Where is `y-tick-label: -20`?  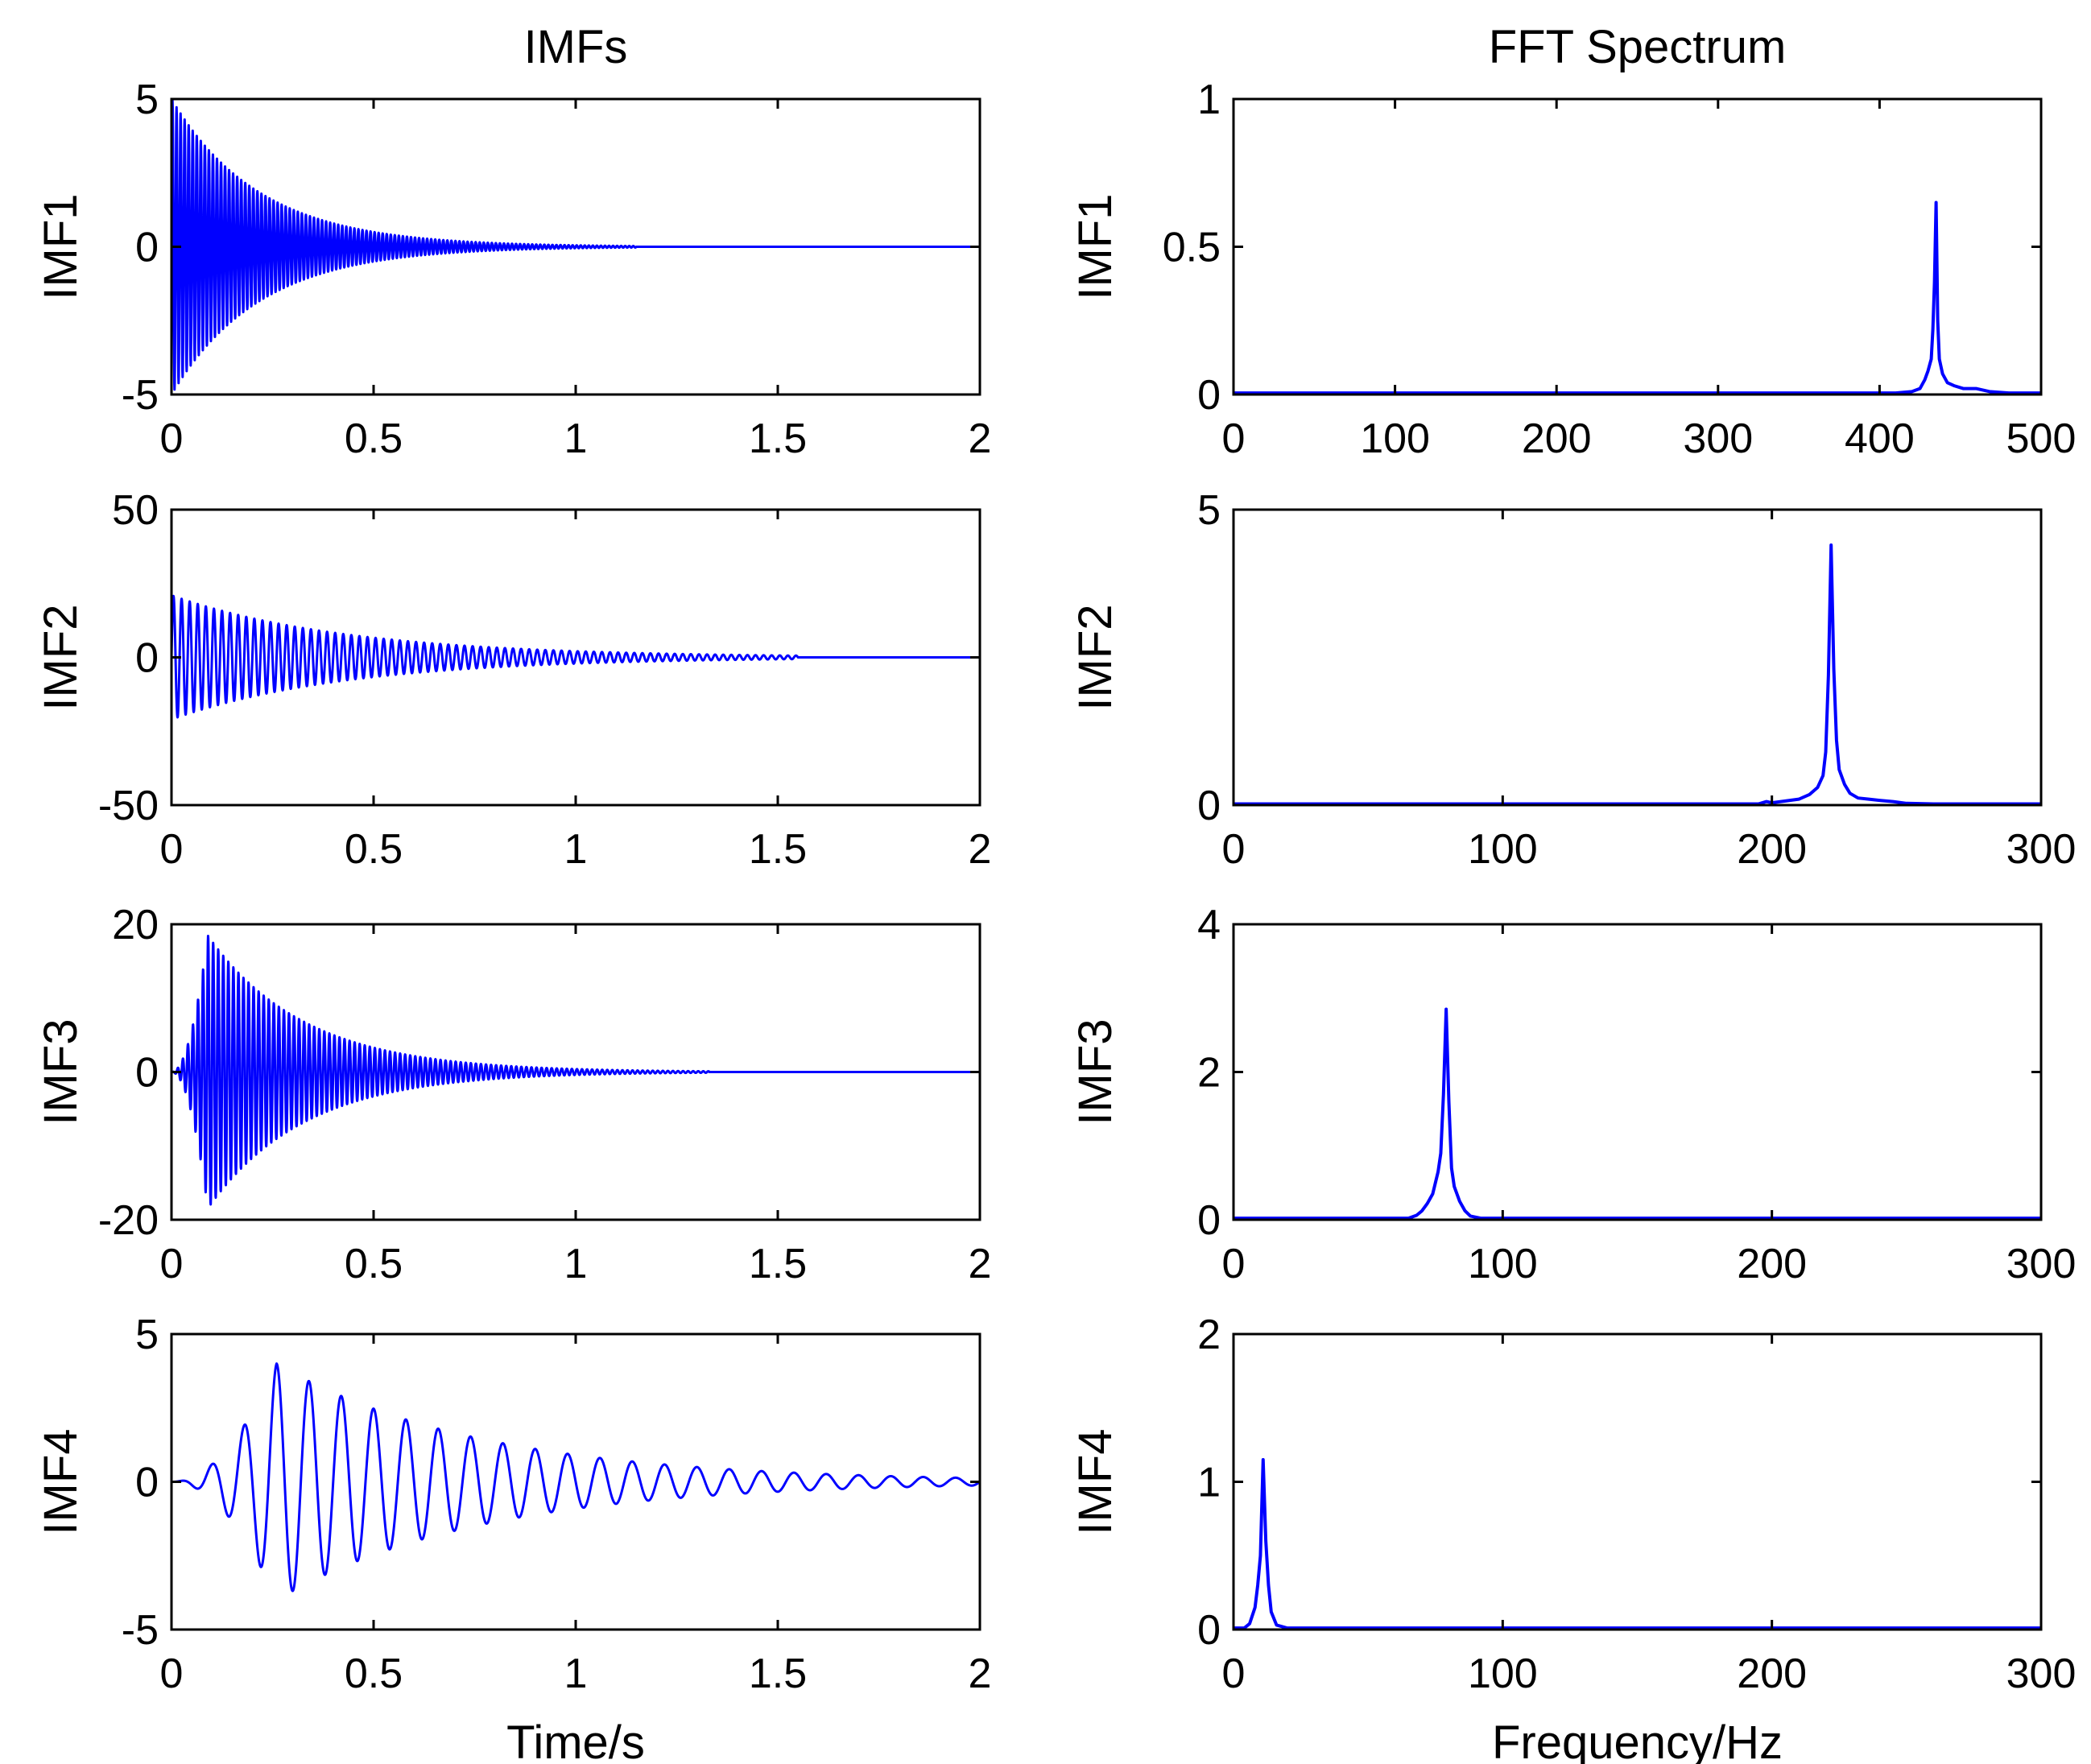 y-tick-label: -20 is located at coordinates (128, 1220).